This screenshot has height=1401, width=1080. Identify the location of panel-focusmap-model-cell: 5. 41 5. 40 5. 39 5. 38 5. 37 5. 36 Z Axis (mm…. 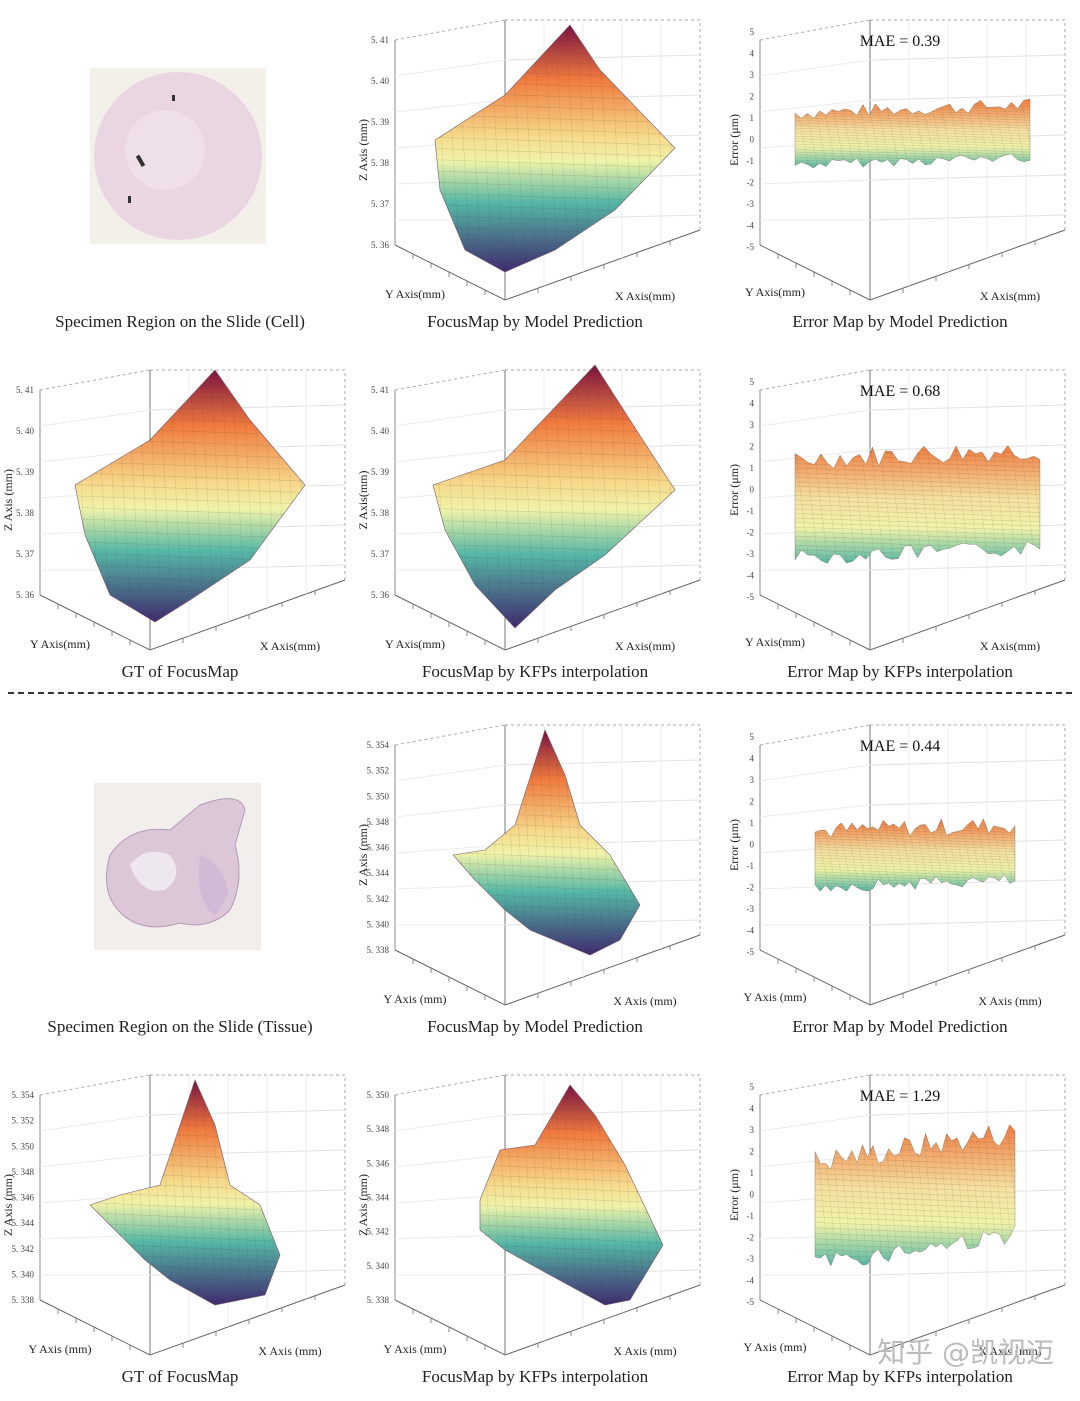
(535, 170).